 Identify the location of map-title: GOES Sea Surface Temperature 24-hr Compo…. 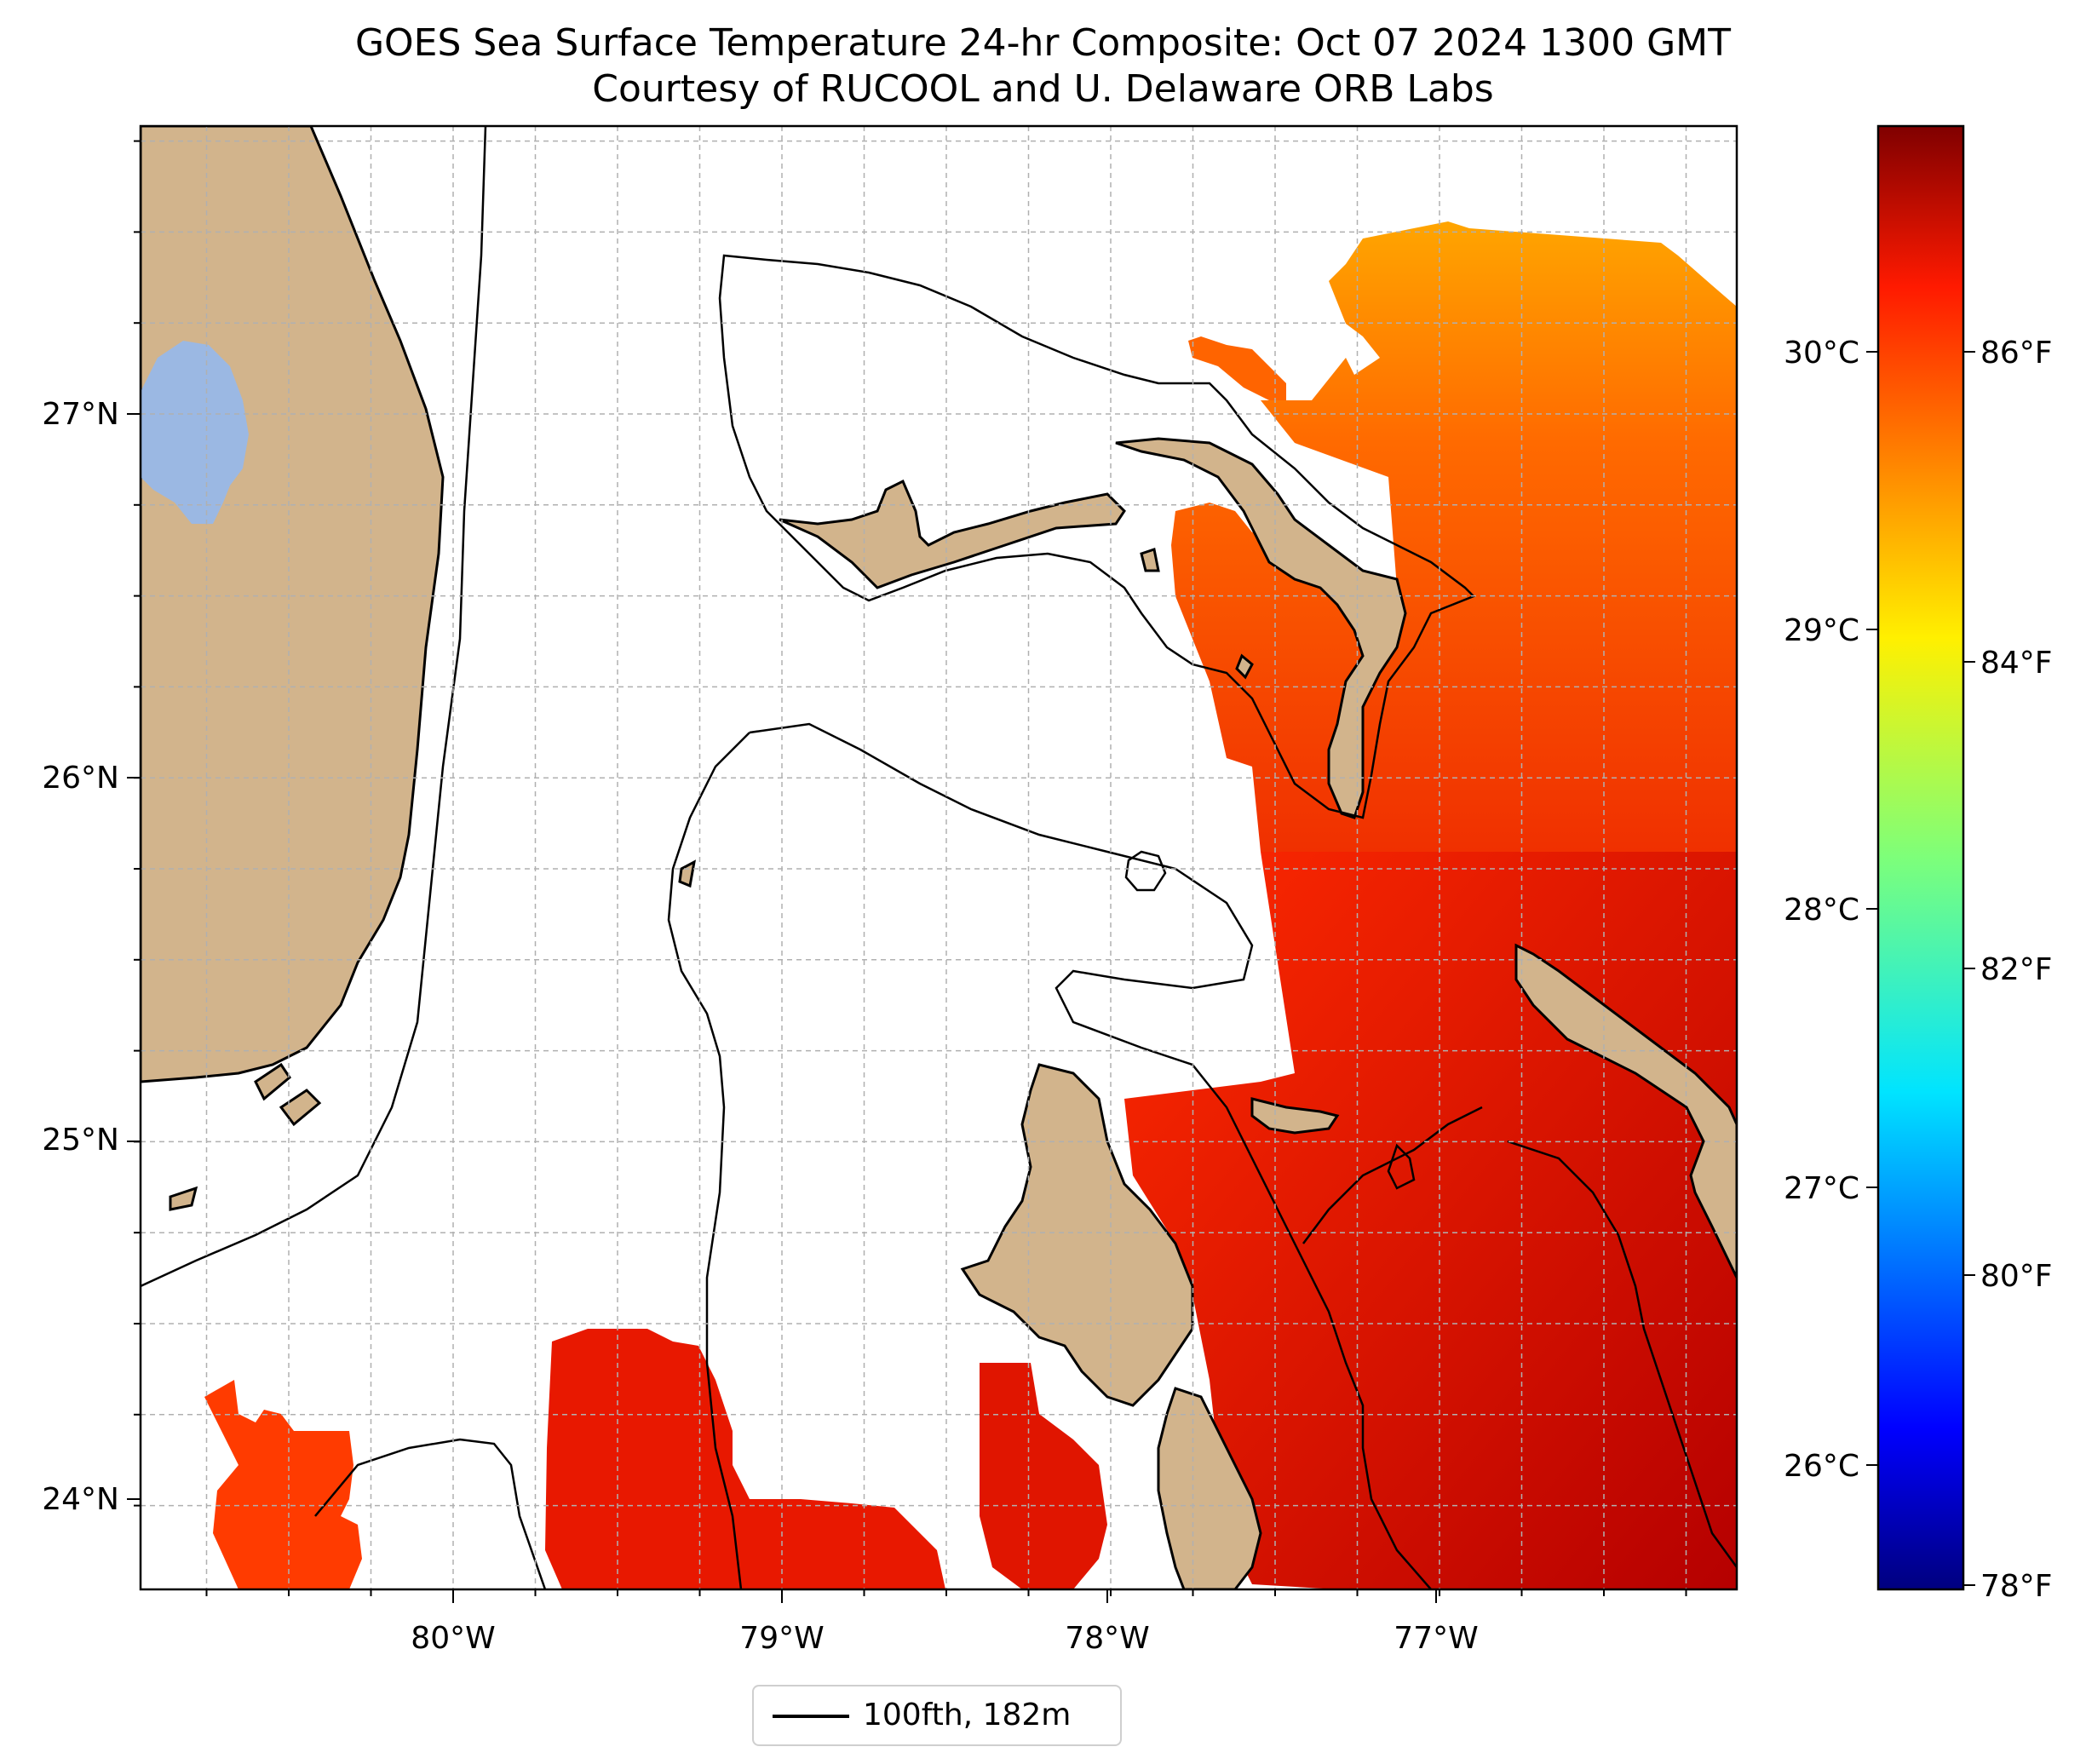
(1043, 43).